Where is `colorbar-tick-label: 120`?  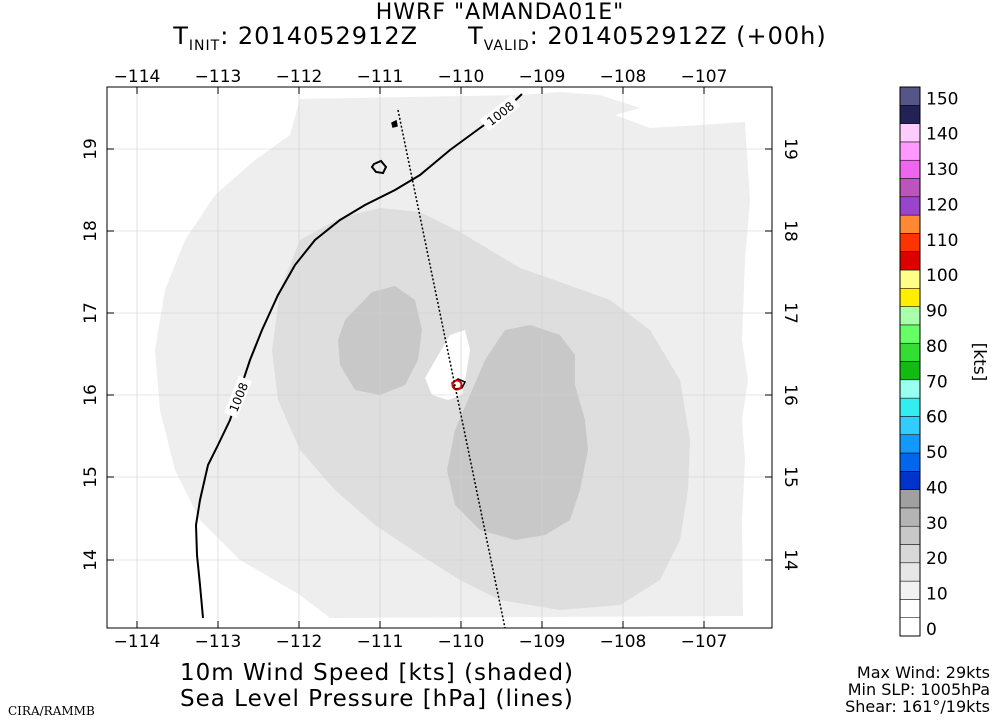 colorbar-tick-label: 120 is located at coordinates (942, 205).